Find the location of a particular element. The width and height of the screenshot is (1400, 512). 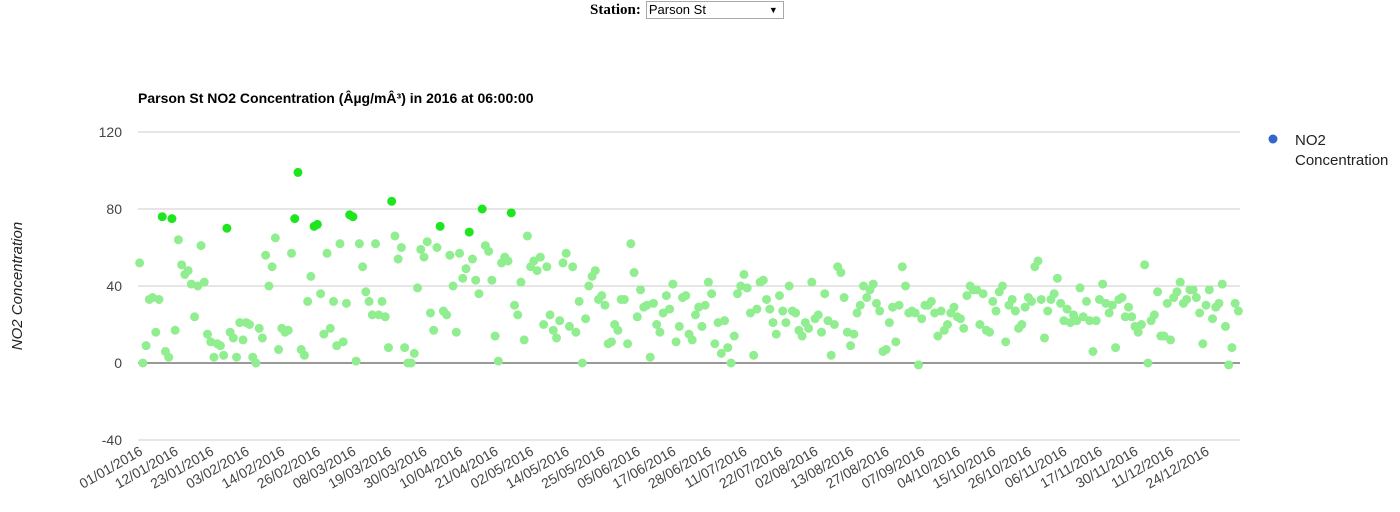

y-tick-label: 0 is located at coordinates (118, 363).